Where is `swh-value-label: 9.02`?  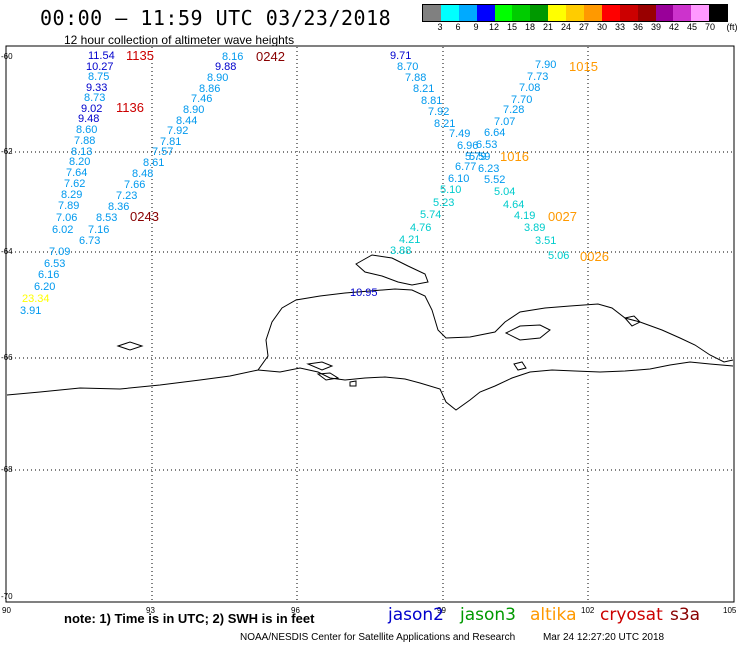
swh-value-label: 9.02 is located at coordinates (91, 109).